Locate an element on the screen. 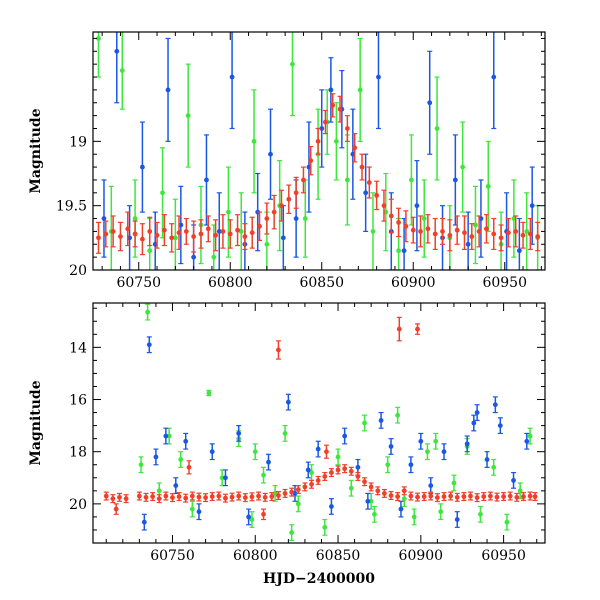  top-panel-y-axis-title: Magnitude is located at coordinates (36, 150).